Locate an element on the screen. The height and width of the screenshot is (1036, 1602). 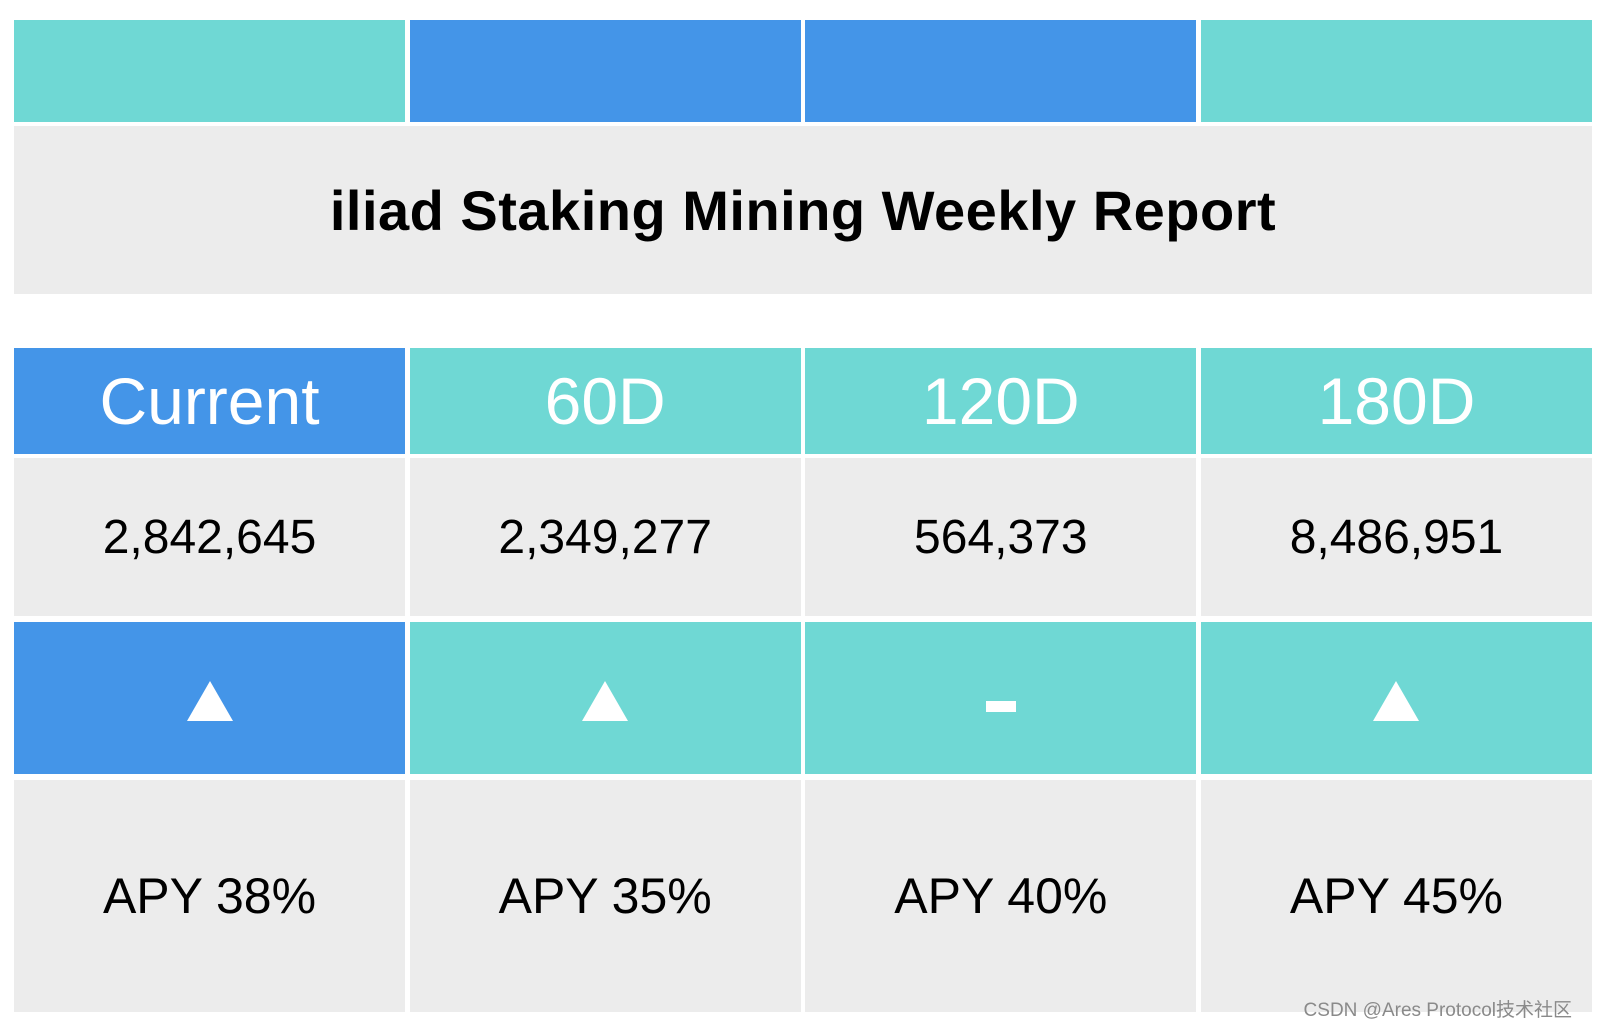
period-header-180d: 180D is located at coordinates (1396, 401).